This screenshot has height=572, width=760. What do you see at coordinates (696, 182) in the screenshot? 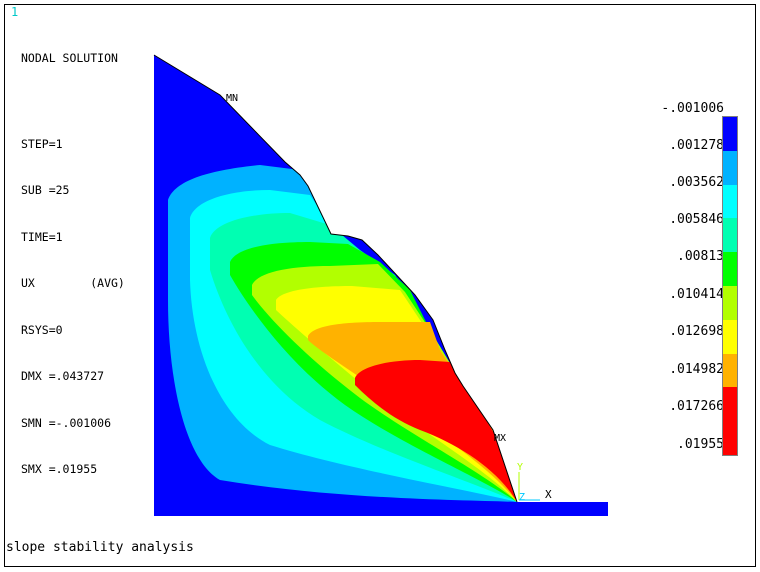
I see `legend-value-2: .003562` at bounding box center [696, 182].